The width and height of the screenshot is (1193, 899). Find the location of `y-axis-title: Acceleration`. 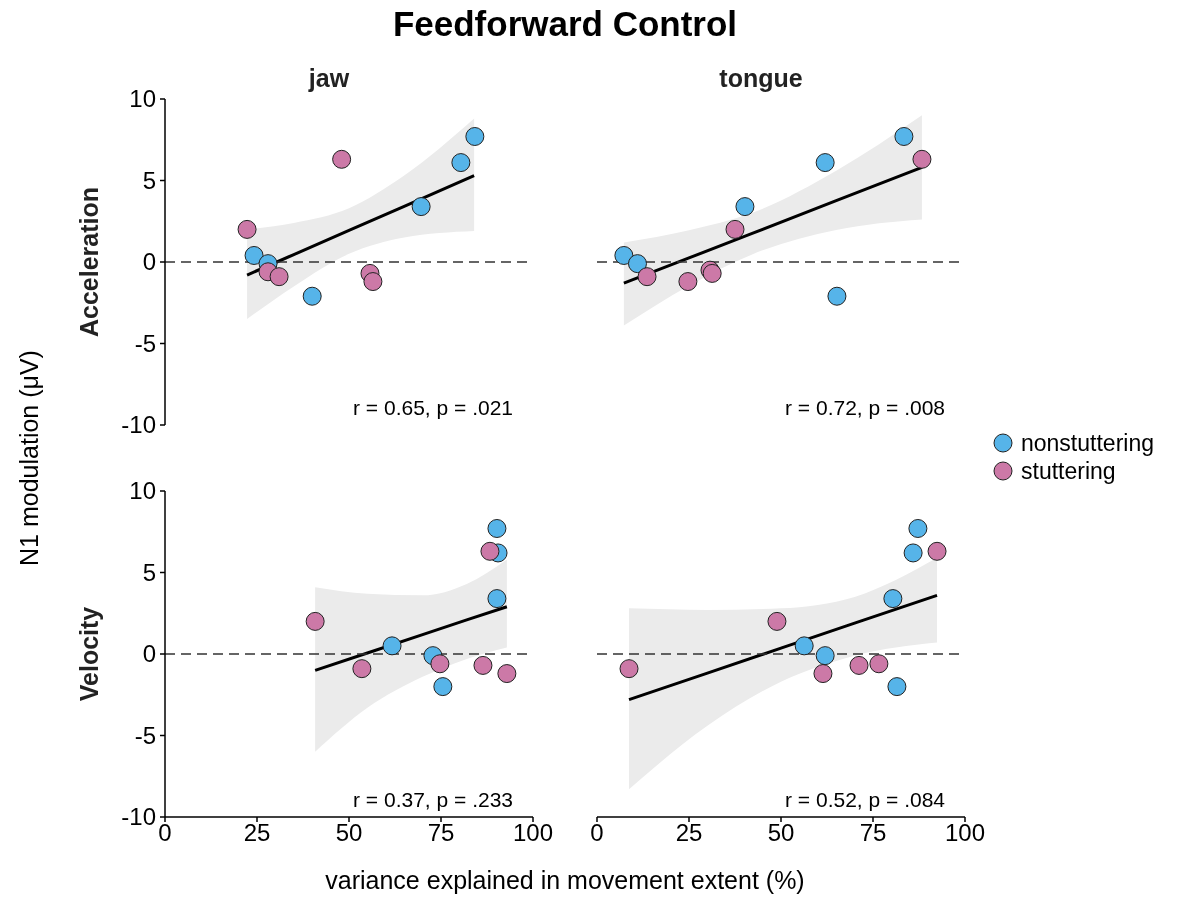

y-axis-title: Acceleration is located at coordinates (89, 262).